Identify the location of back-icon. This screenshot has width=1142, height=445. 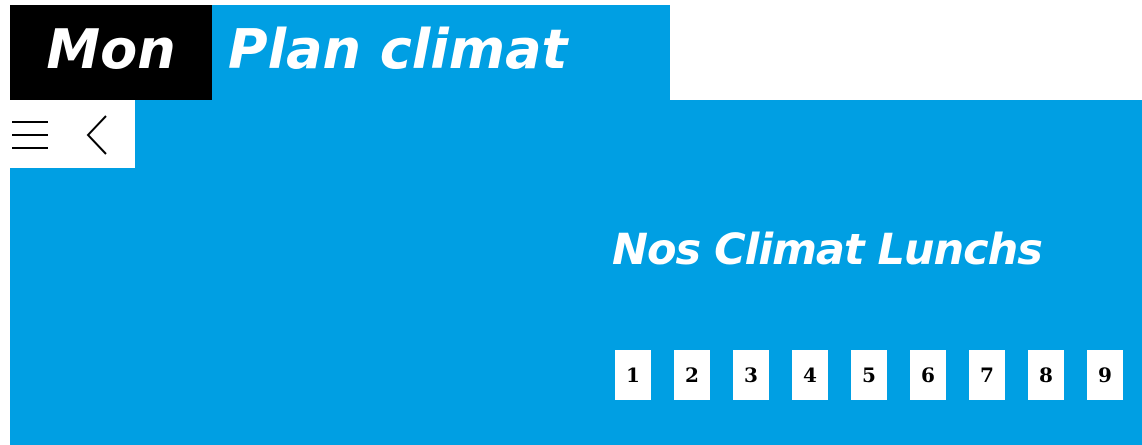
(96, 135).